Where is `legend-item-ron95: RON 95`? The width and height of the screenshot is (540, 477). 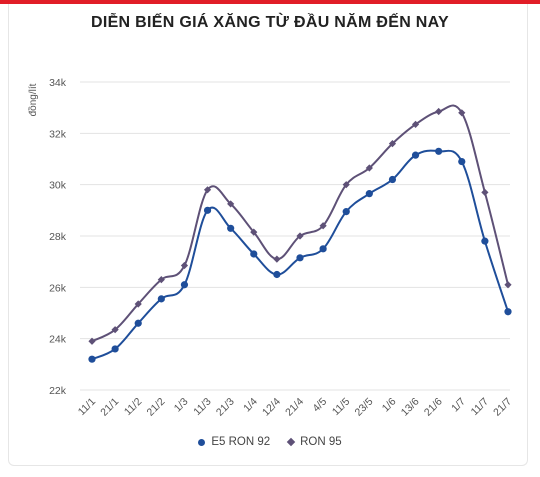 legend-item-ron95: RON 95 is located at coordinates (314, 442).